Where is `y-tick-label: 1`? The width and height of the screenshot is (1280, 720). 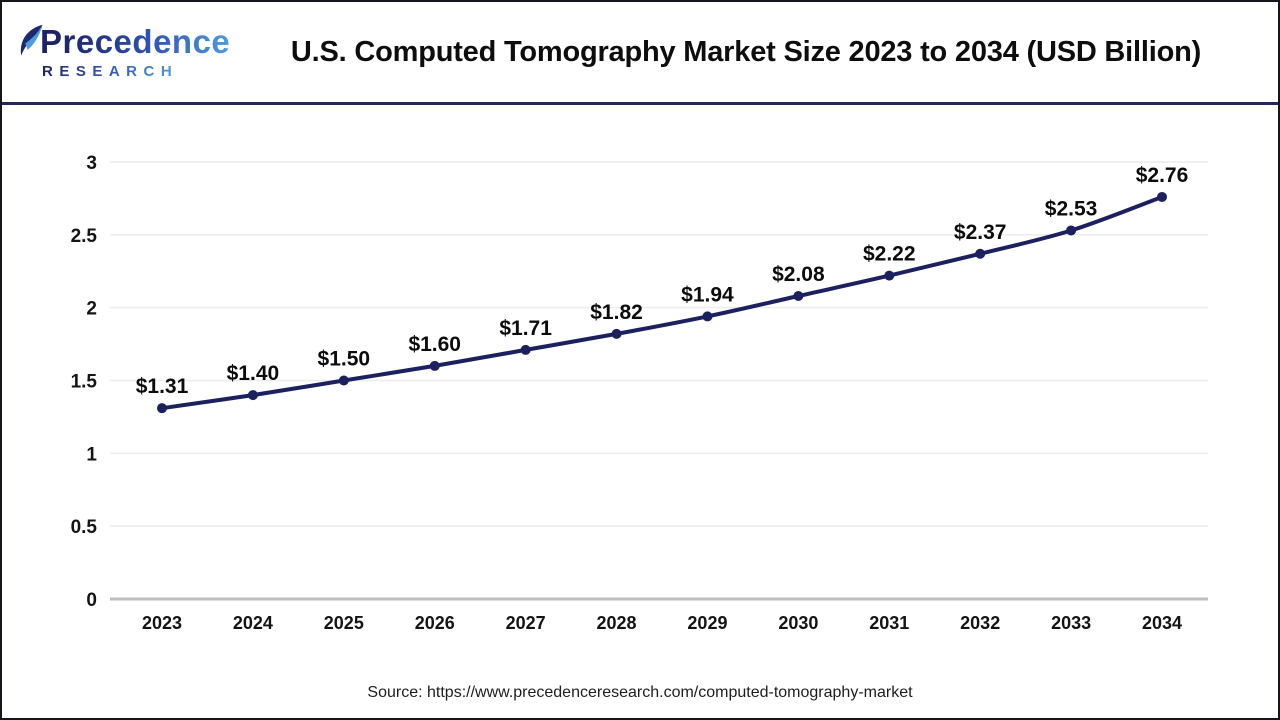 y-tick-label: 1 is located at coordinates (91, 454).